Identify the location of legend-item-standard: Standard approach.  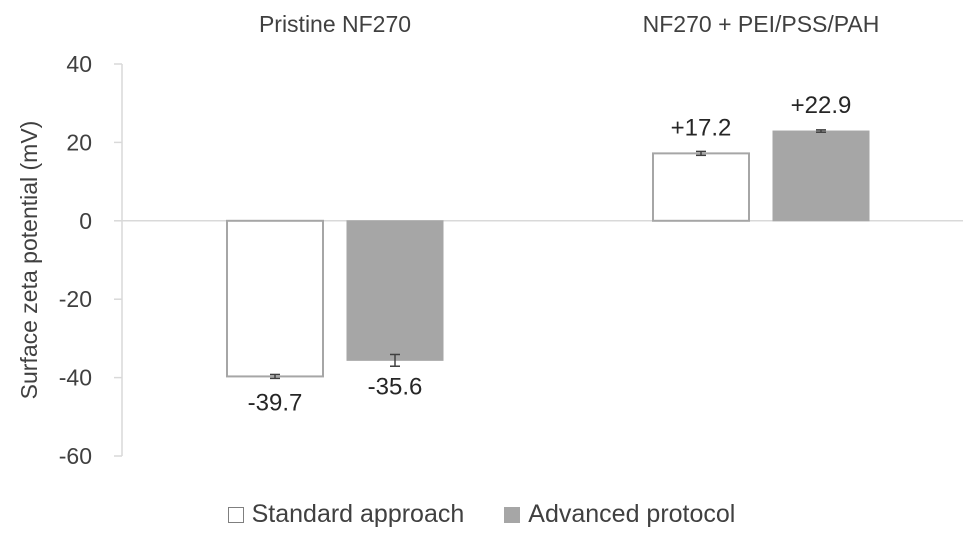
(346, 514).